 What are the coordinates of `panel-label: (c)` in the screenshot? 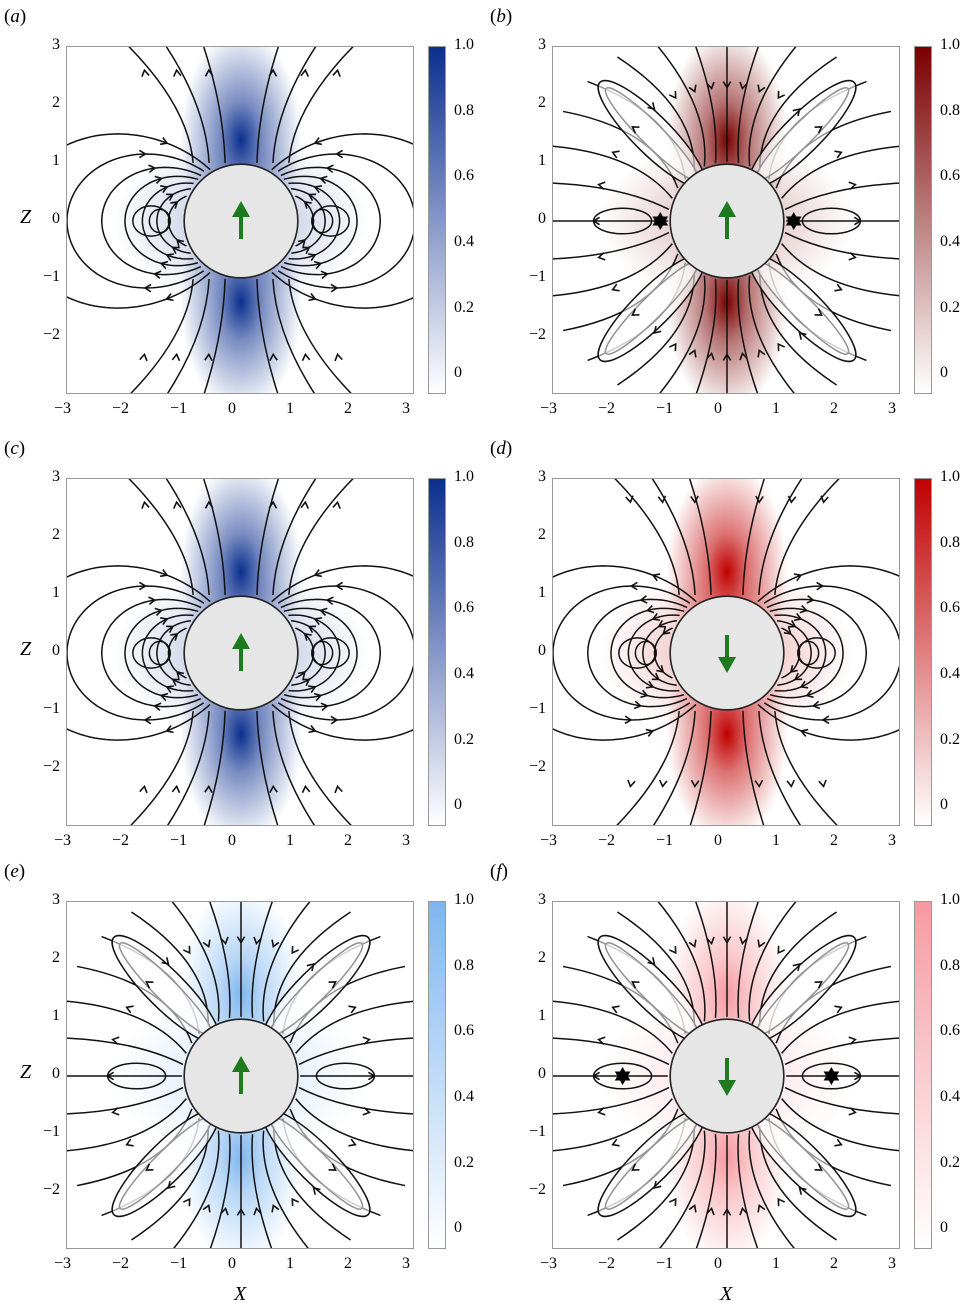 It's located at (15, 448).